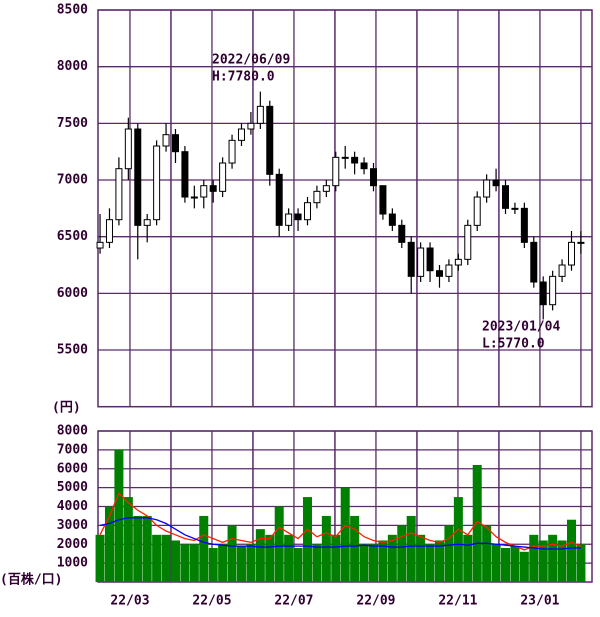 This screenshot has width=600, height=617. Describe the element at coordinates (293, 601) in the screenshot. I see `x-tick-label: 22/07` at that location.